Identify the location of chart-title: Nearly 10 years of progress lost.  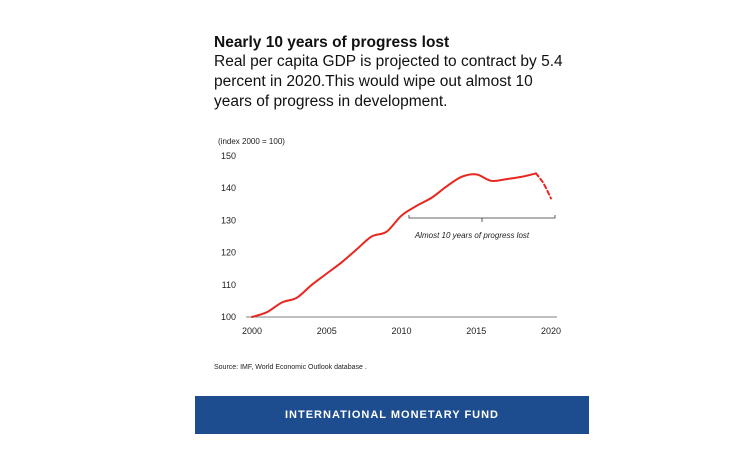
(332, 42).